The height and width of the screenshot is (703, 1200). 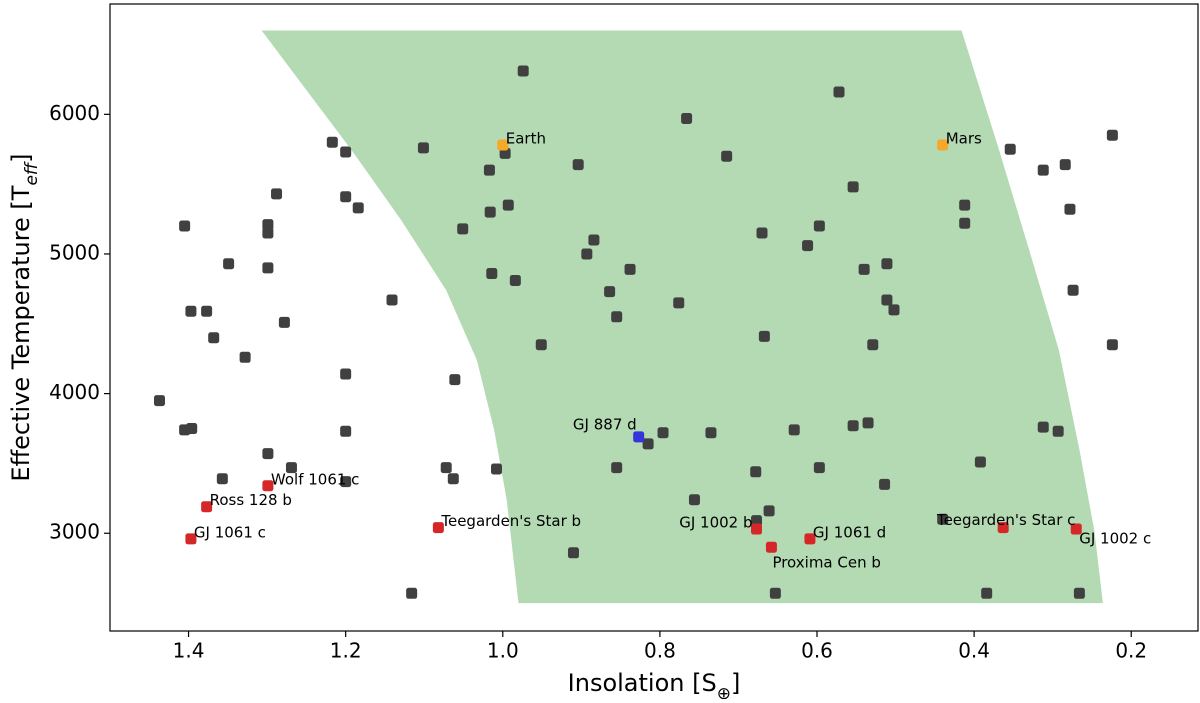 I want to click on x-tick-label: 0.6, so click(x=817, y=651).